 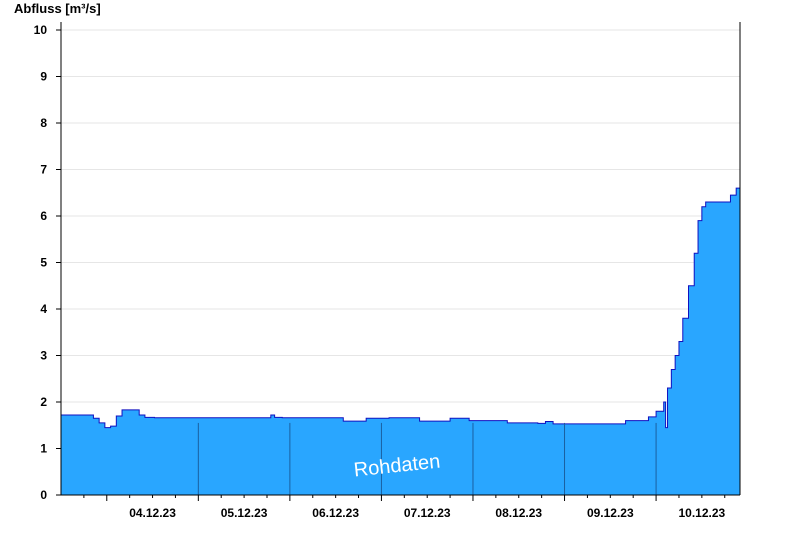 What do you see at coordinates (152, 513) in the screenshot?
I see `x-tick-label: 04.12.23` at bounding box center [152, 513].